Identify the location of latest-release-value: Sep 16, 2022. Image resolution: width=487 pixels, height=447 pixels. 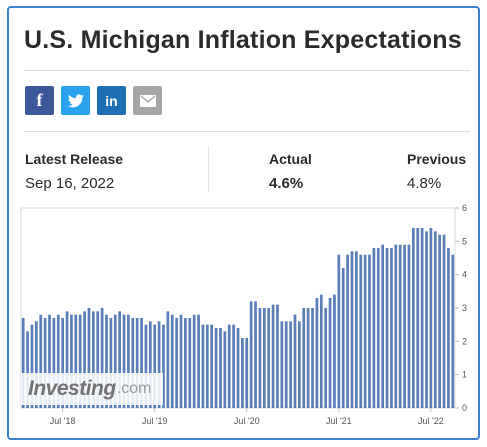
(70, 183).